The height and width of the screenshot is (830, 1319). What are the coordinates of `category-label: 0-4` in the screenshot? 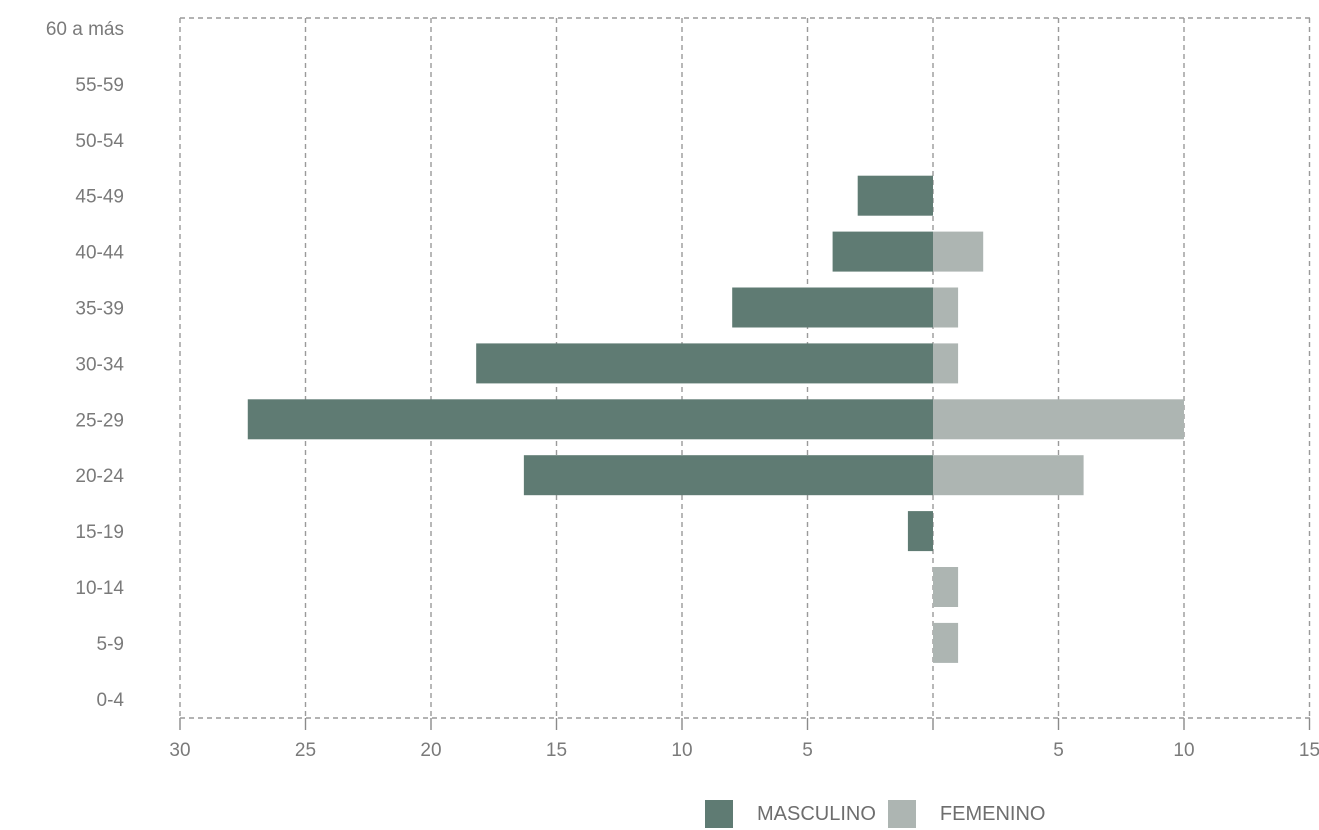 It's located at (111, 700).